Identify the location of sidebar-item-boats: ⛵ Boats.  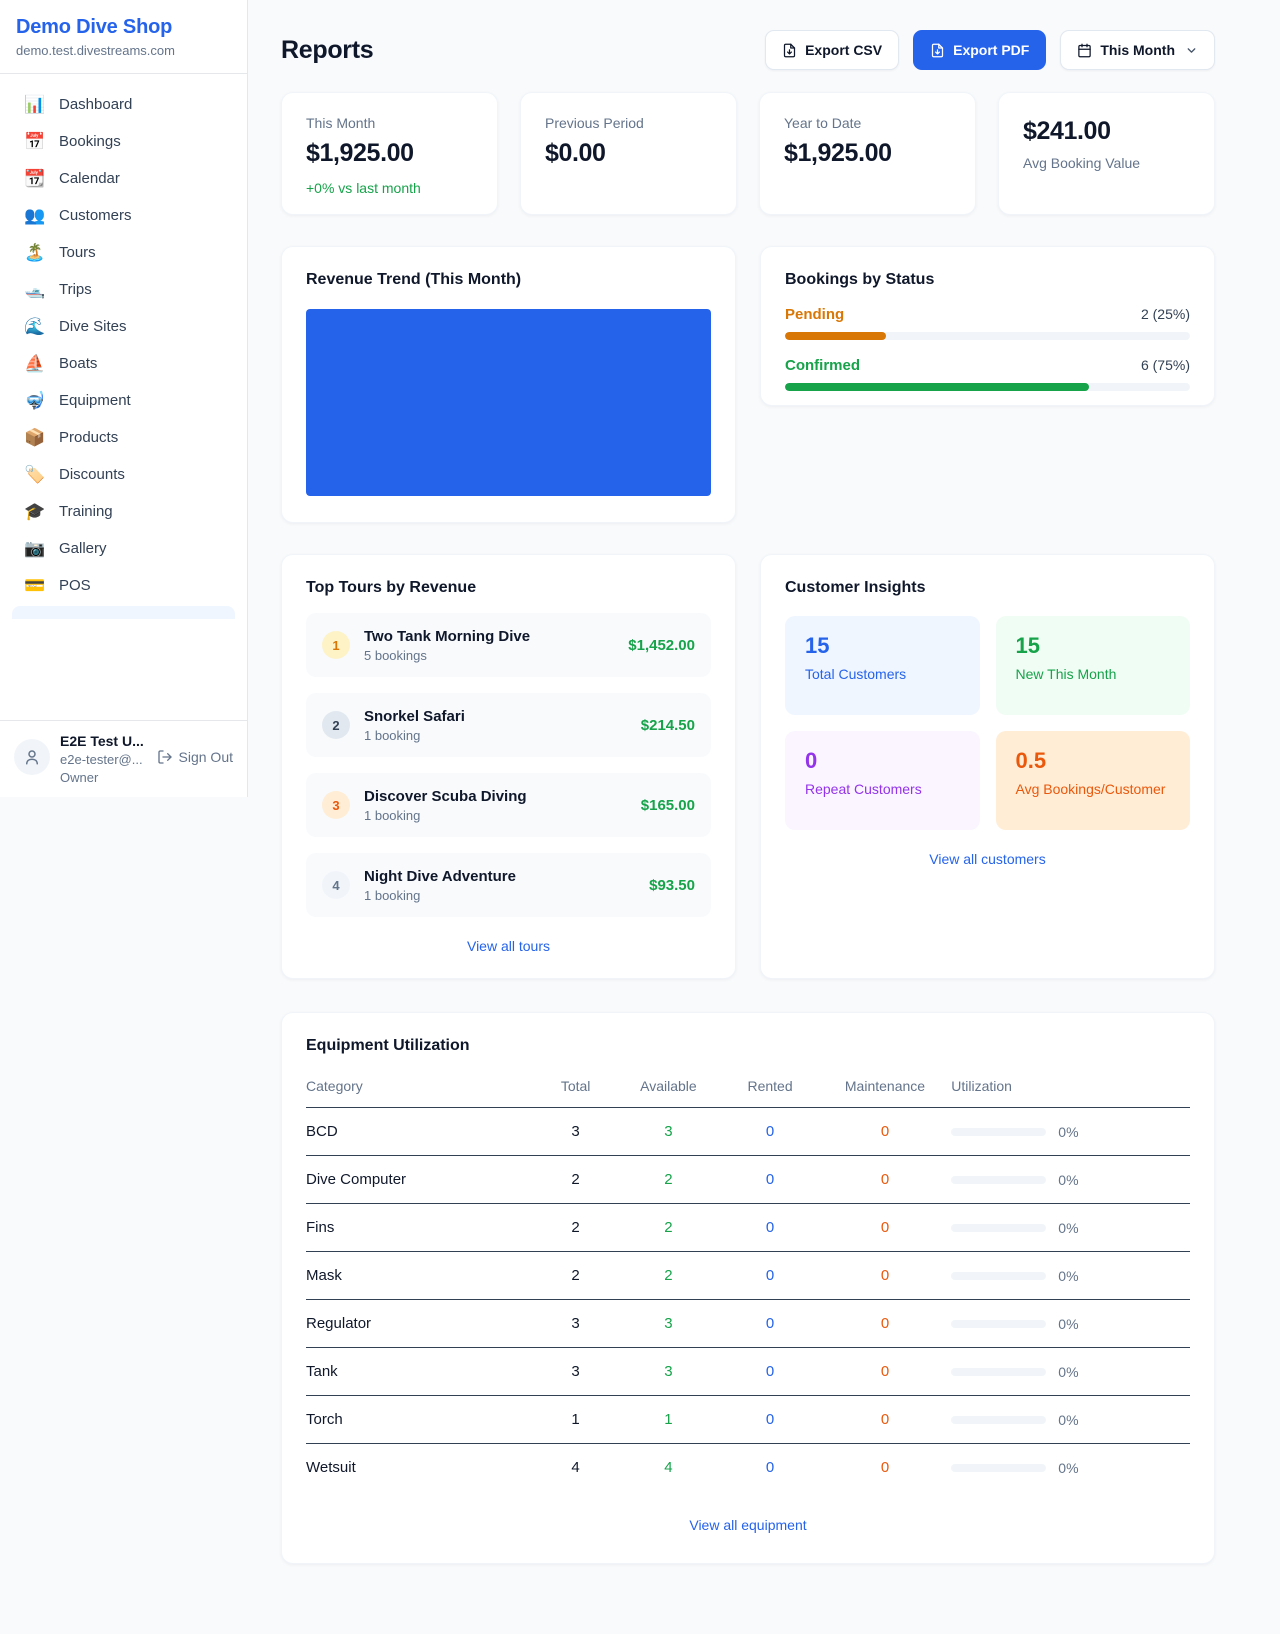
(123, 363).